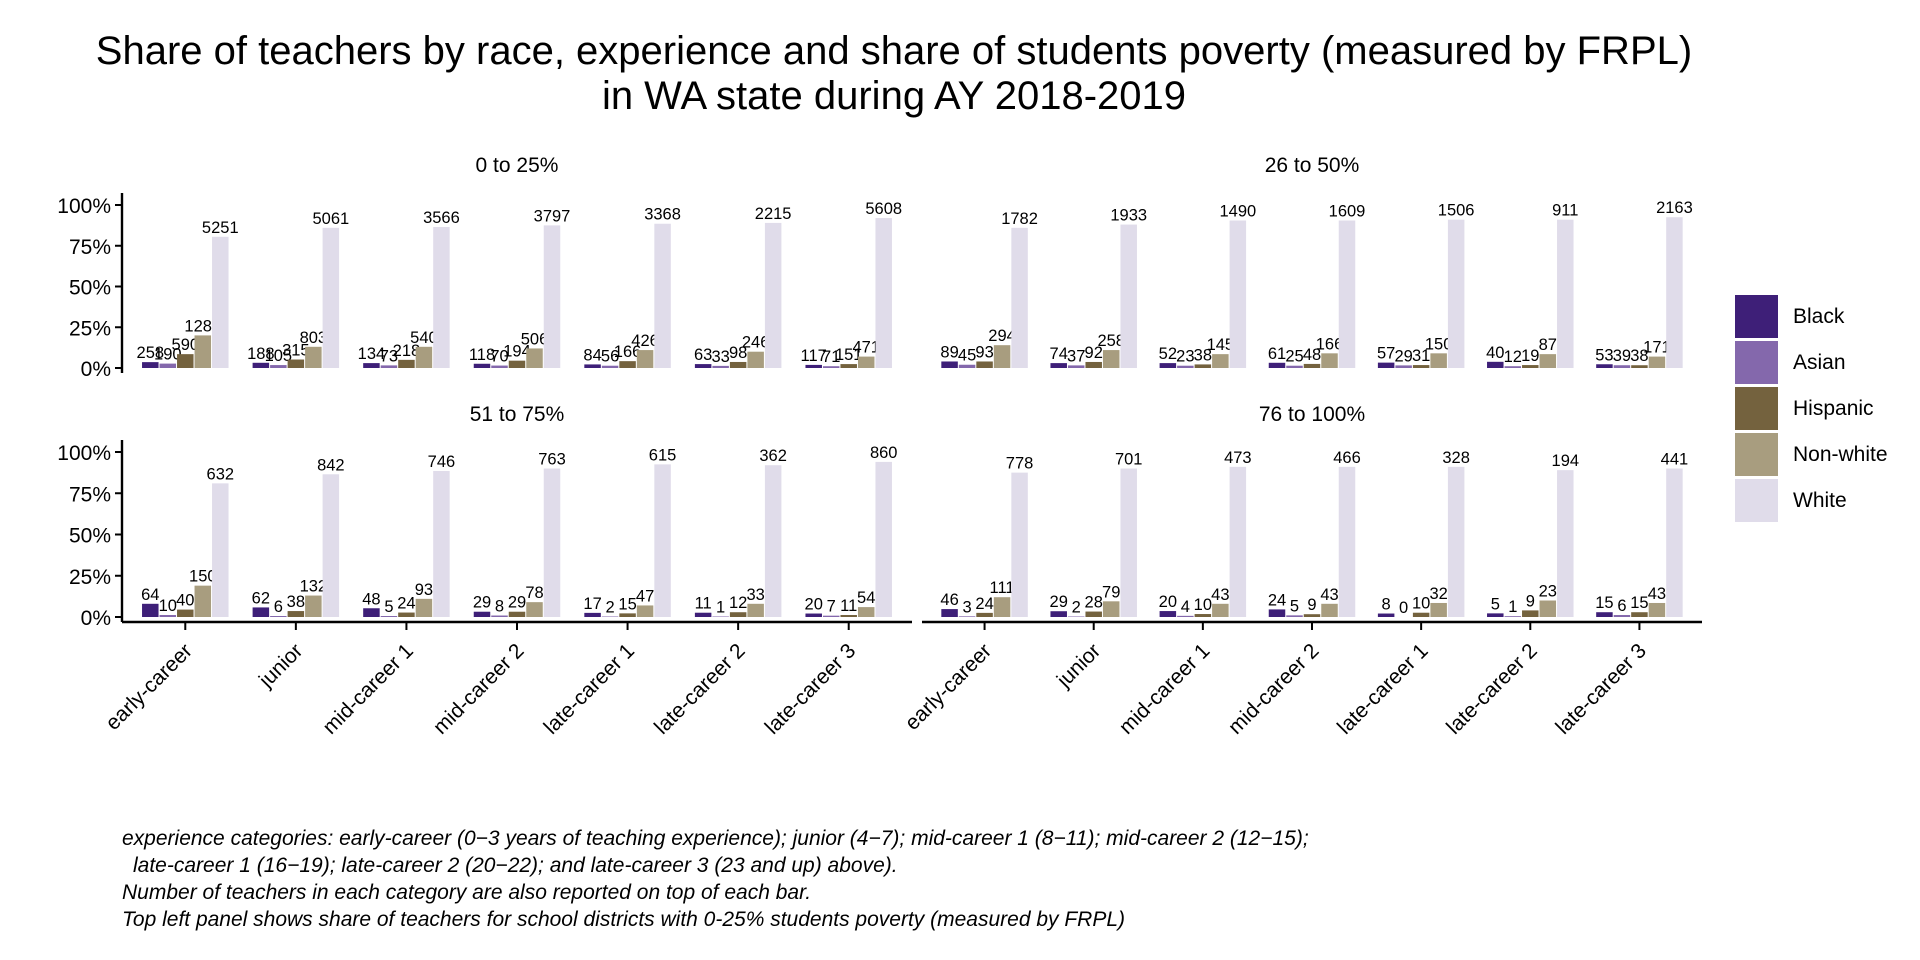 The height and width of the screenshot is (960, 1920). What do you see at coordinates (1076, 366) in the screenshot?
I see `panel-26-to-50-bar-junior-asian` at bounding box center [1076, 366].